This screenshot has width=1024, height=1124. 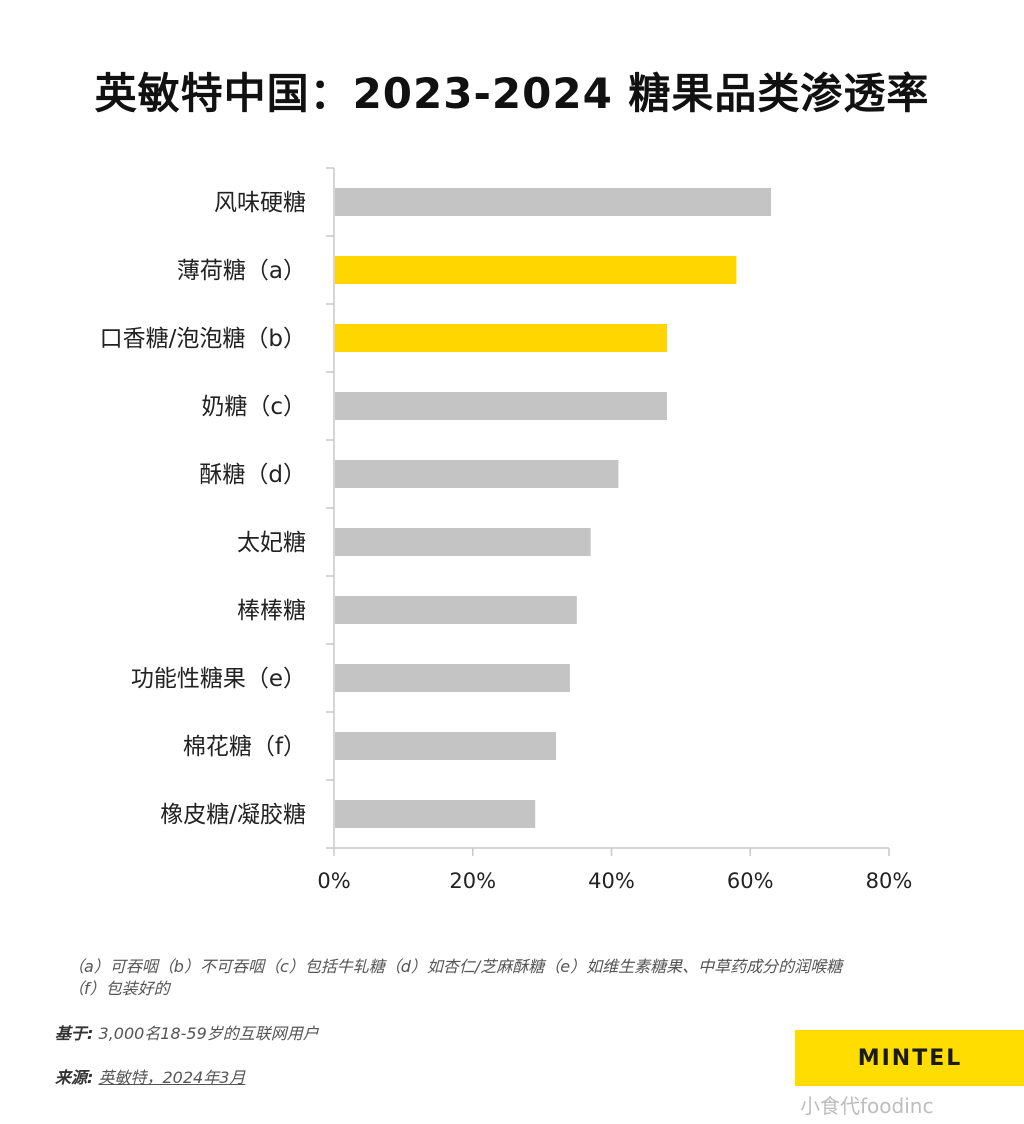 What do you see at coordinates (271, 543) in the screenshot?
I see `category-label: 太妃糖` at bounding box center [271, 543].